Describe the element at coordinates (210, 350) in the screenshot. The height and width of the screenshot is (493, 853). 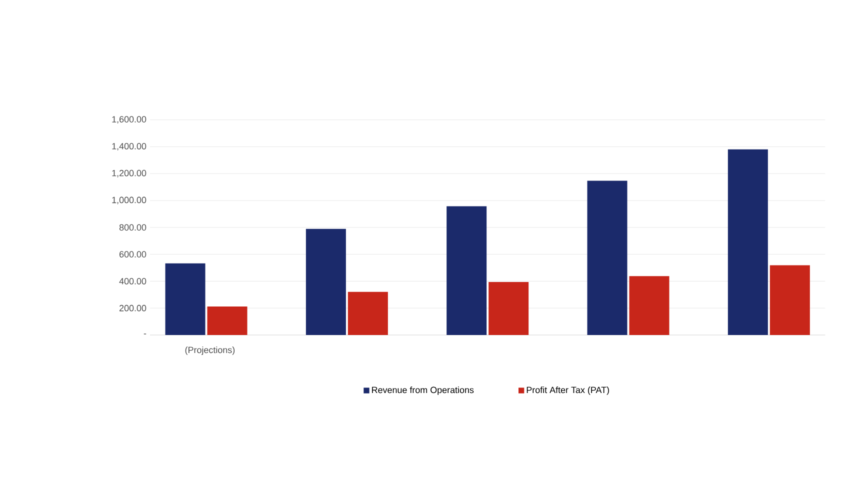
I see `x-tick-label: (Projections)` at that location.